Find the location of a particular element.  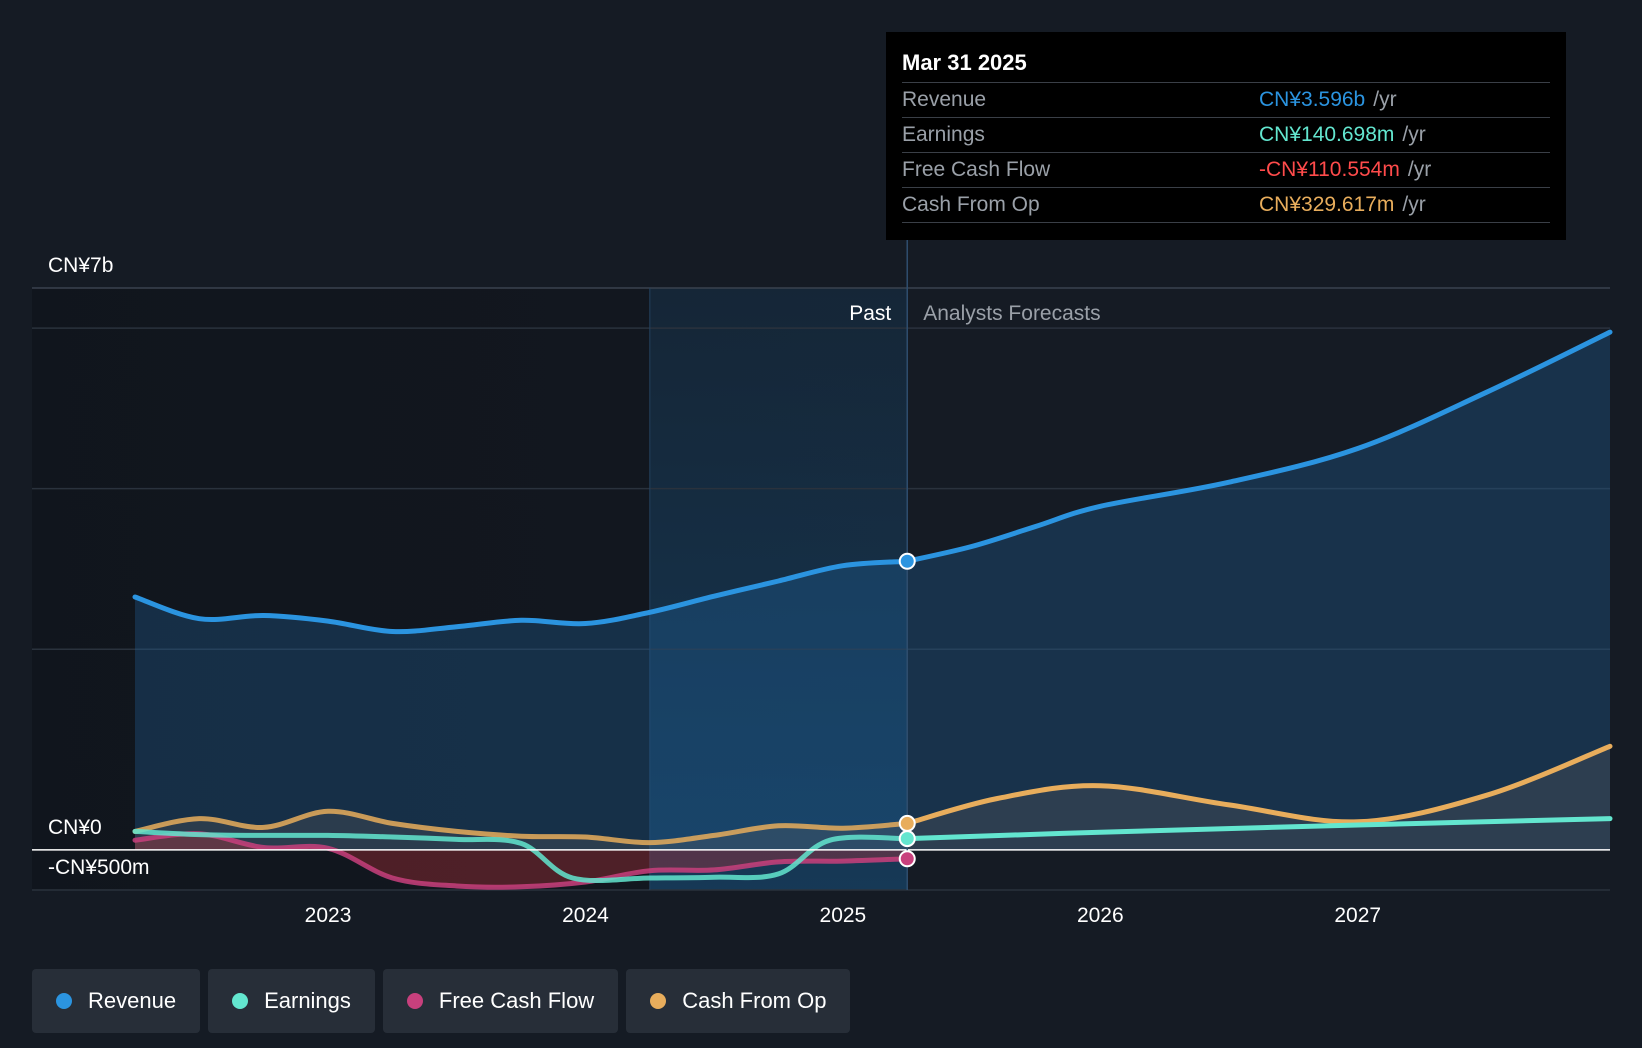

free-cash-flow-area is located at coordinates (521, 860).